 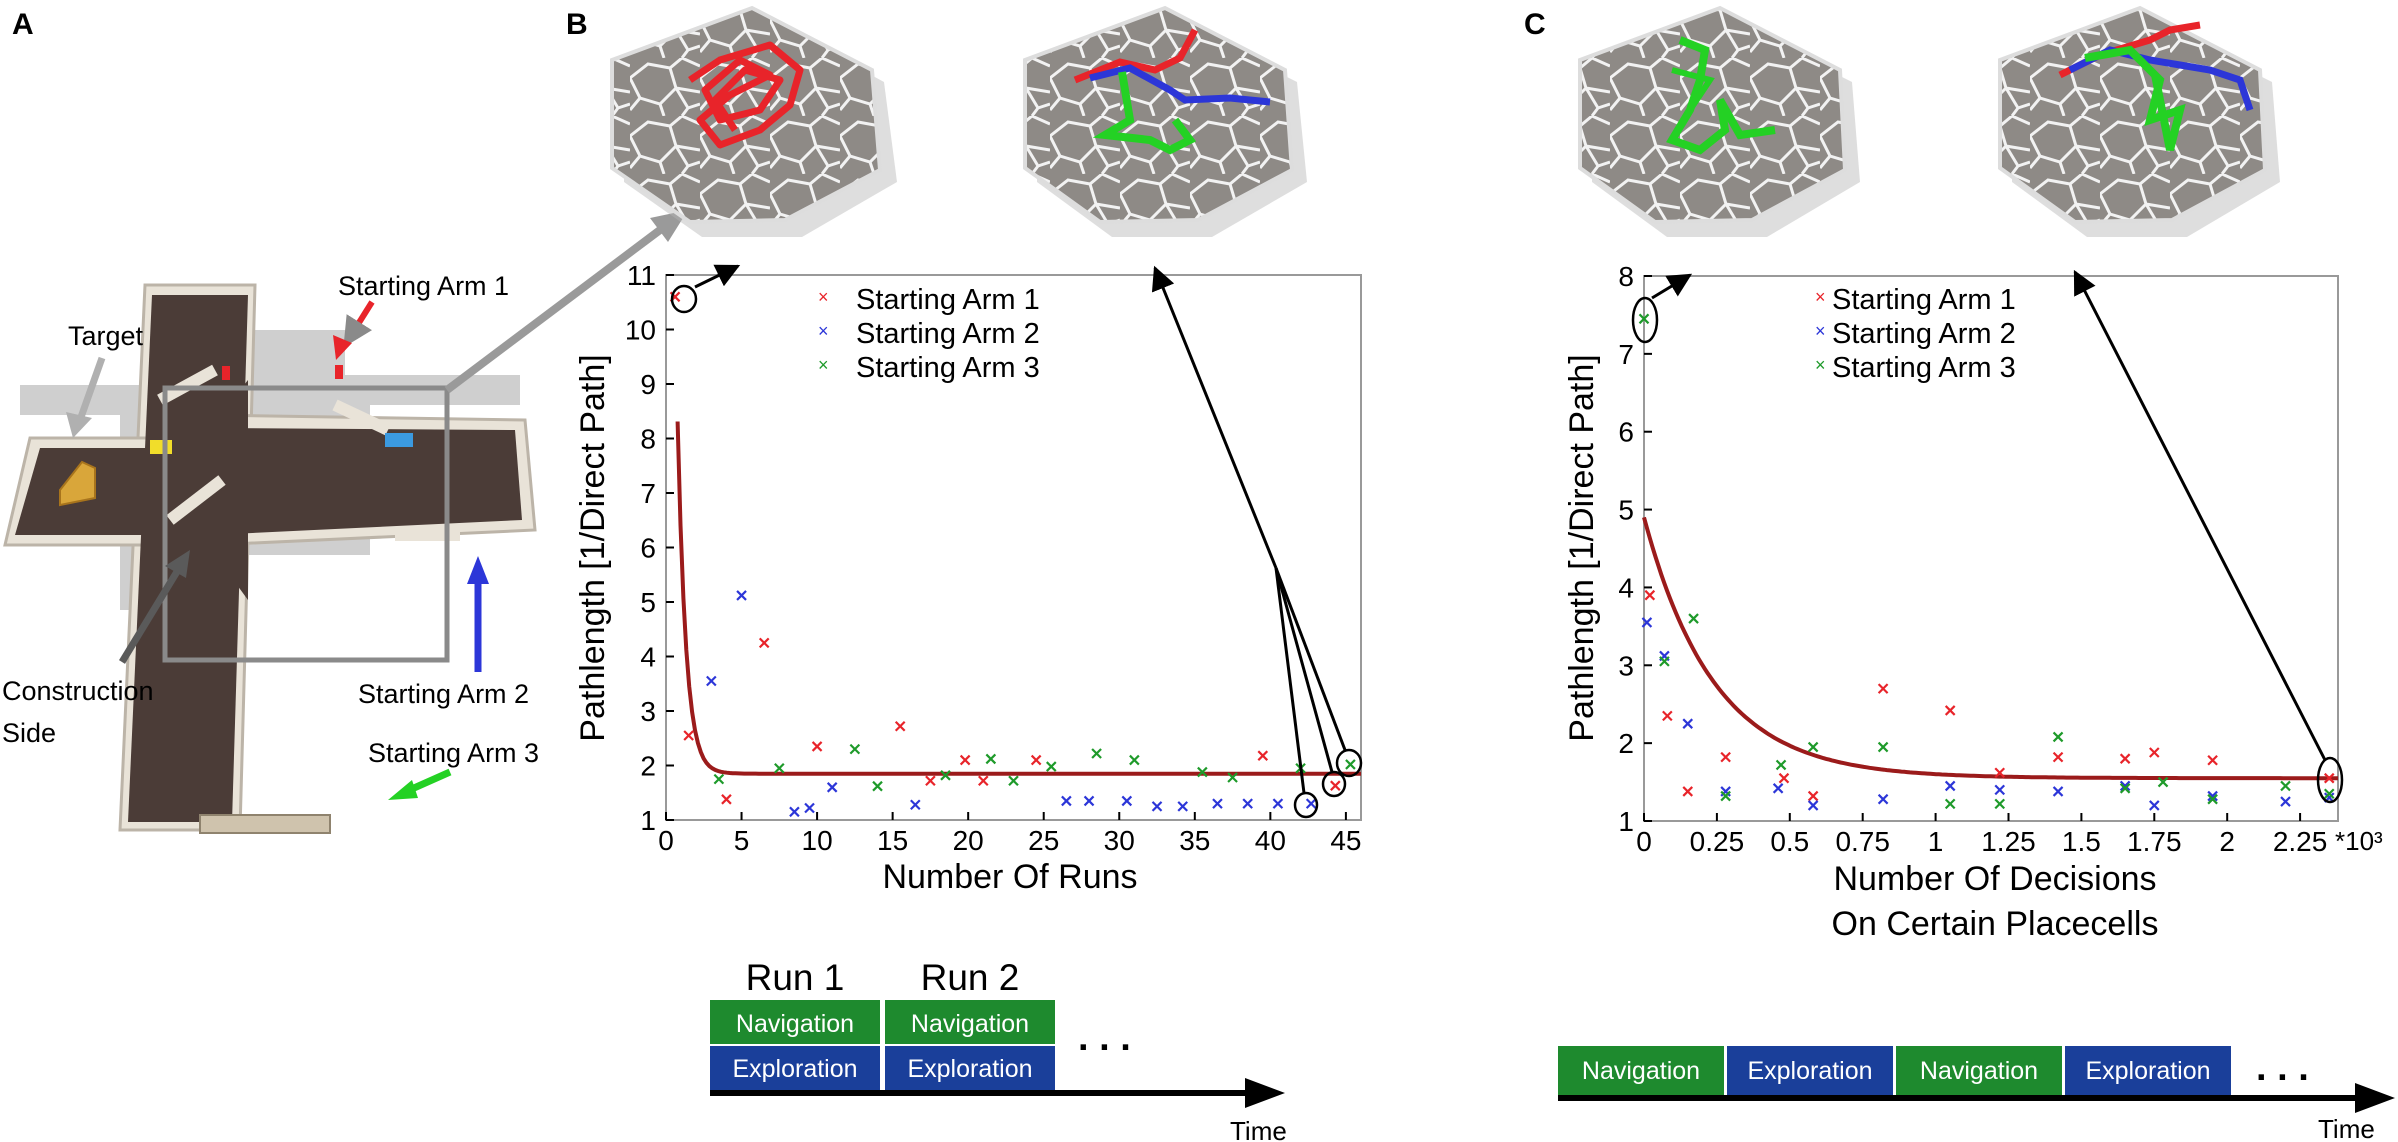 I want to click on arena-thumb-c1, so click(x=1719, y=121).